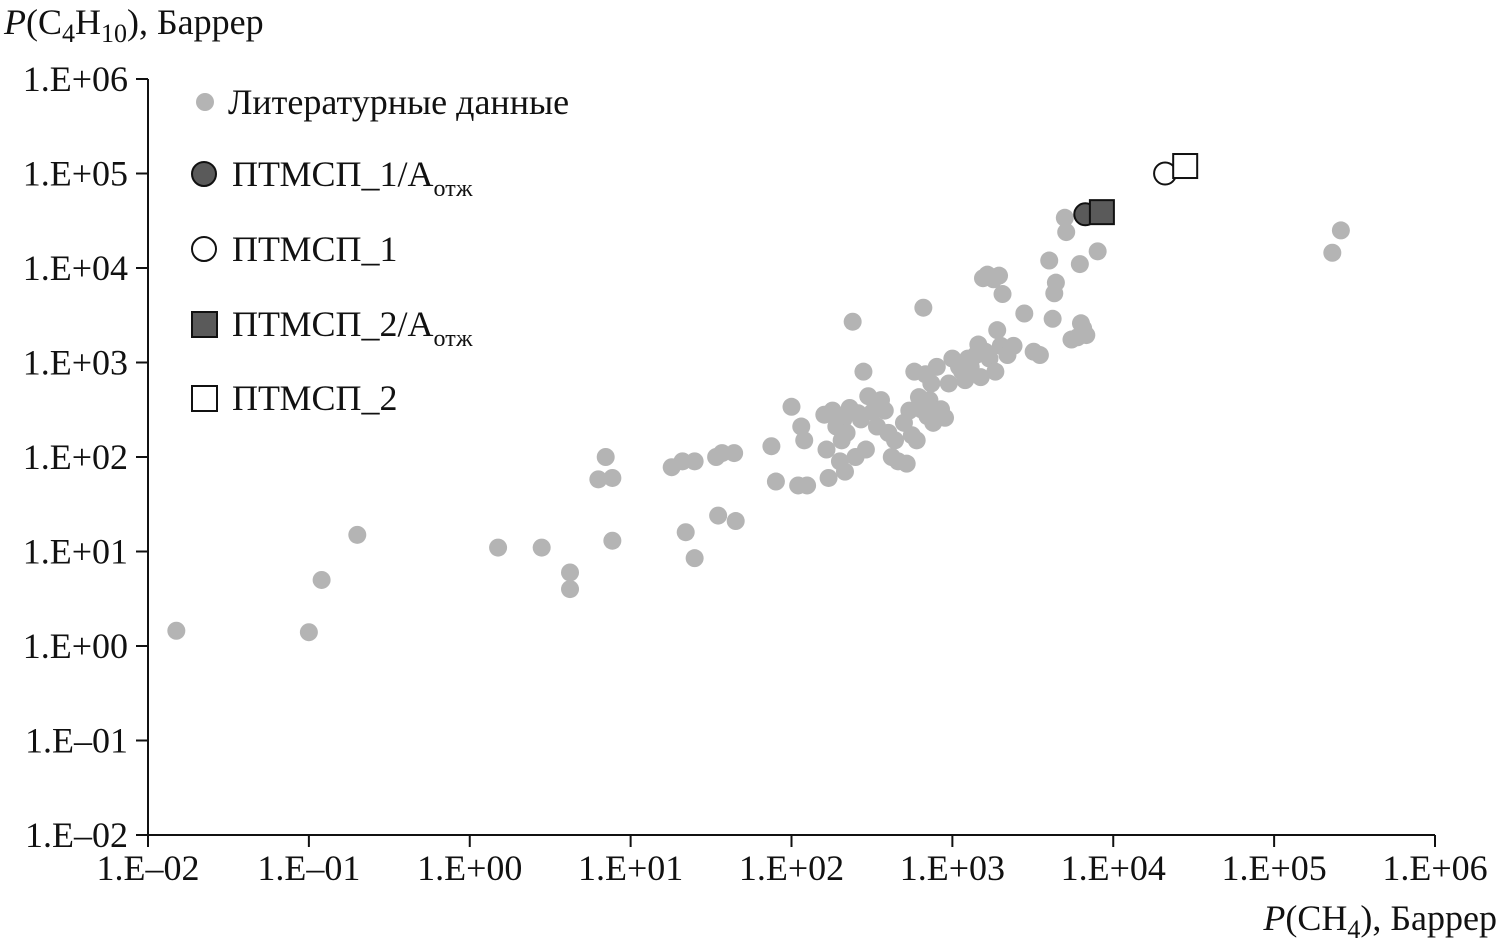 The image size is (1501, 951). Describe the element at coordinates (1273, 918) in the screenshot. I see `x-axis-title-var: P` at that location.